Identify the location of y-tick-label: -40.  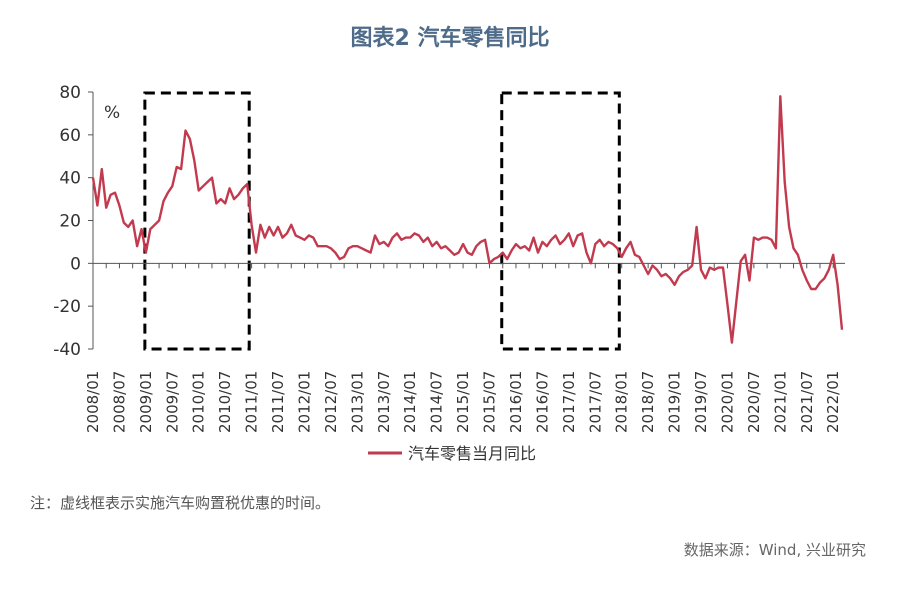
(67, 350).